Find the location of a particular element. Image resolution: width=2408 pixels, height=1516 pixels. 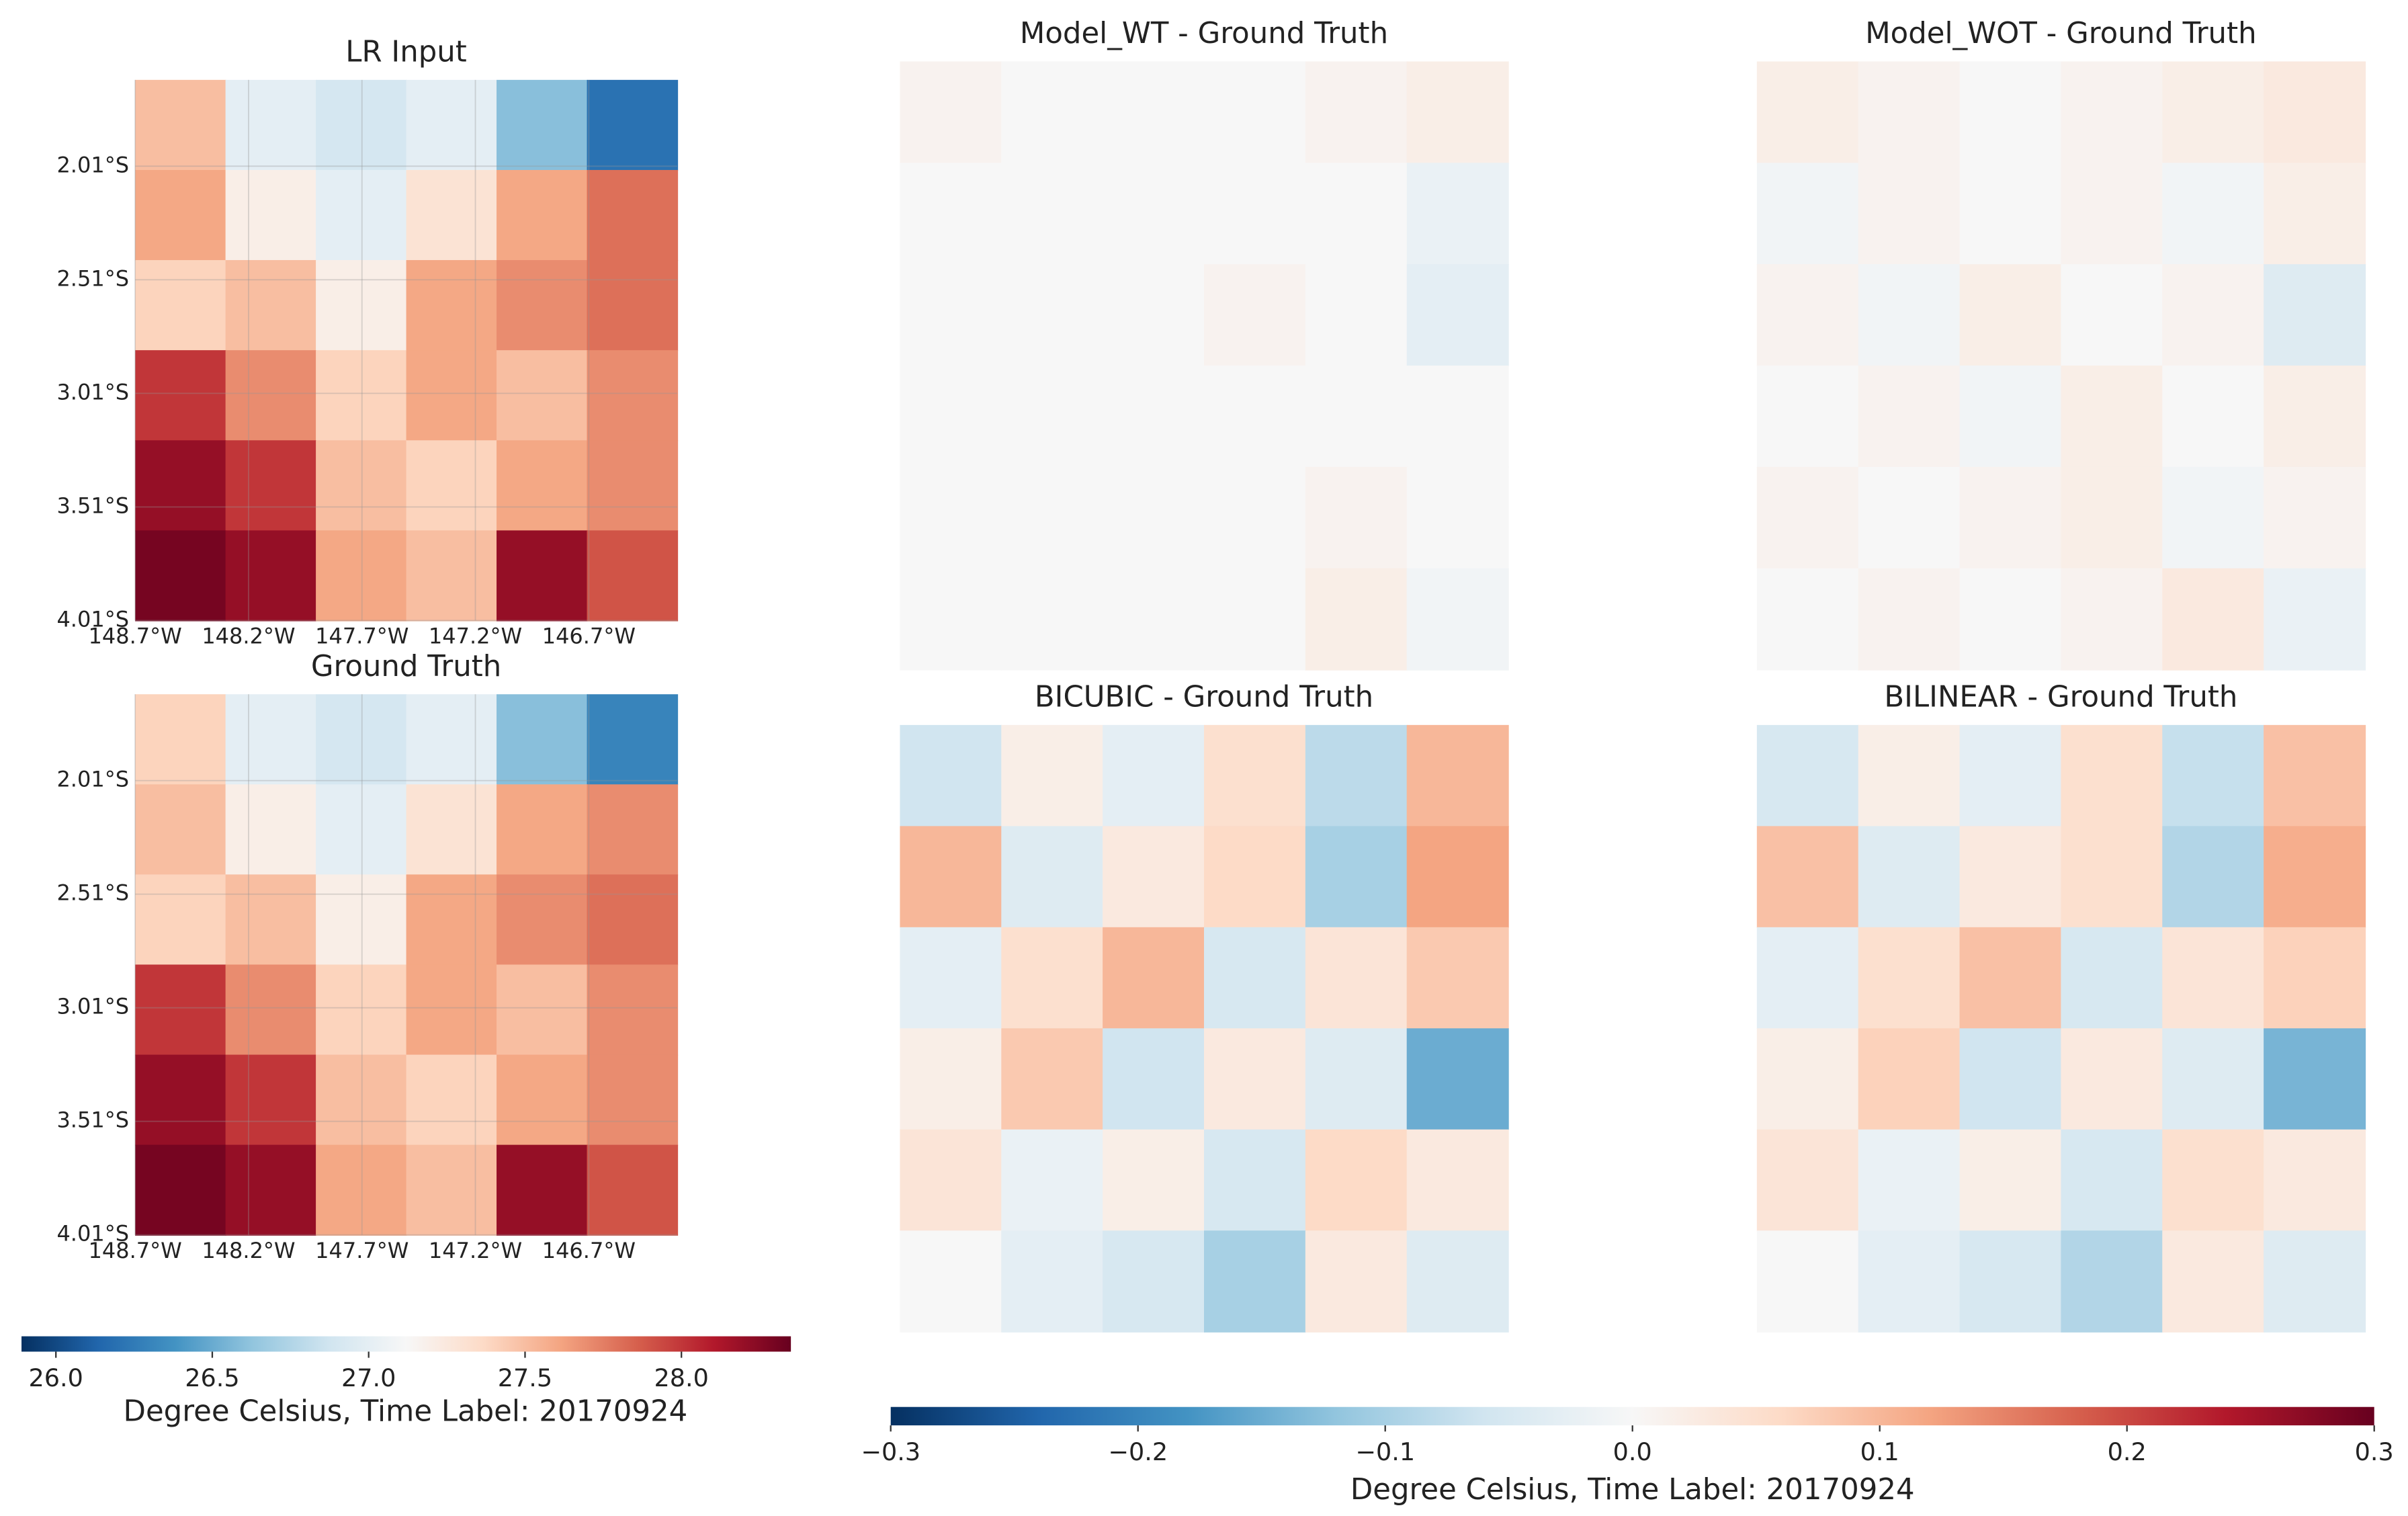

colorbar-tick-label: 0.3 is located at coordinates (2374, 1452).